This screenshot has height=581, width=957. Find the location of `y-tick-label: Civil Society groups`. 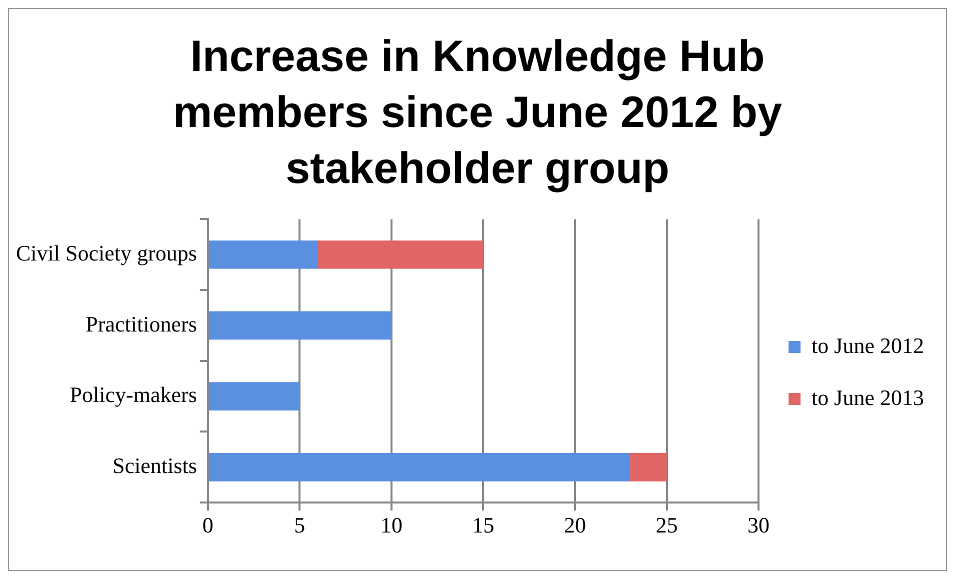

y-tick-label: Civil Society groups is located at coordinates (106, 253).